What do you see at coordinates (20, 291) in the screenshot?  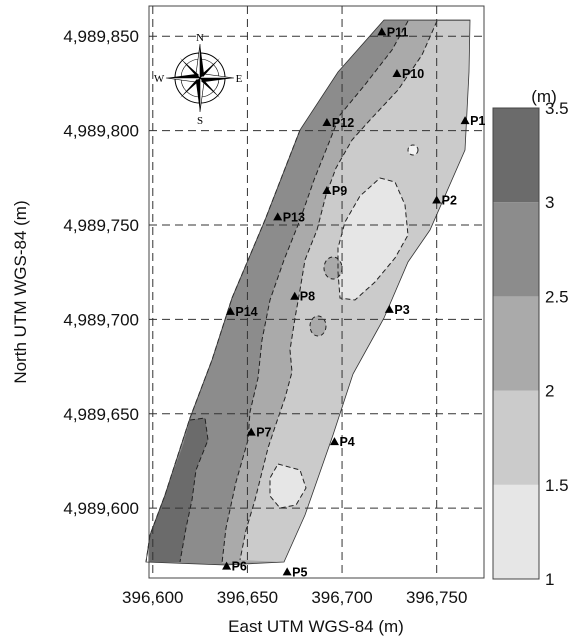 I see `y-axis-title: North UTM WGS-84 (m)` at bounding box center [20, 291].